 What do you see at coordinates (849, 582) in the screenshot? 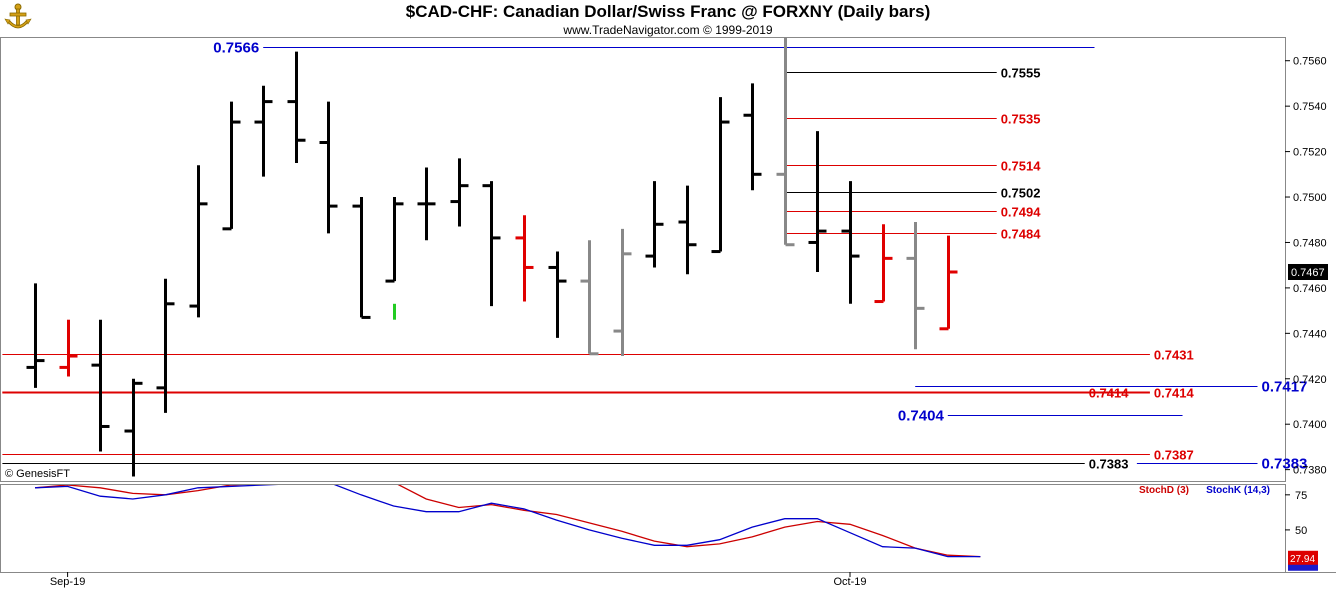
I see `x-axis-label: Oct-19` at bounding box center [849, 582].